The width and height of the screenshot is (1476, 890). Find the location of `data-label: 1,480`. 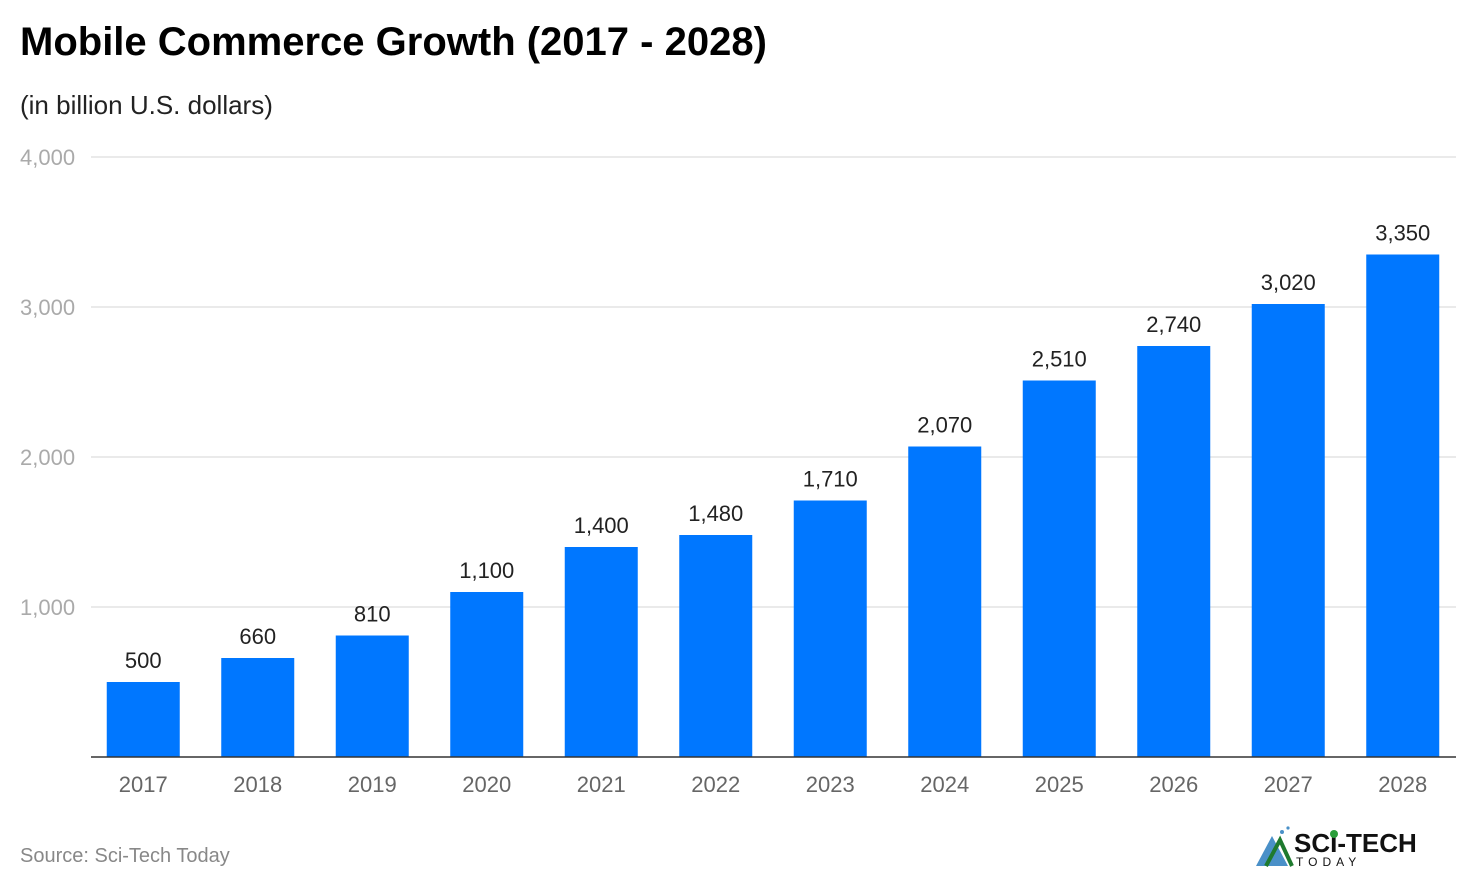

data-label: 1,480 is located at coordinates (715, 513).